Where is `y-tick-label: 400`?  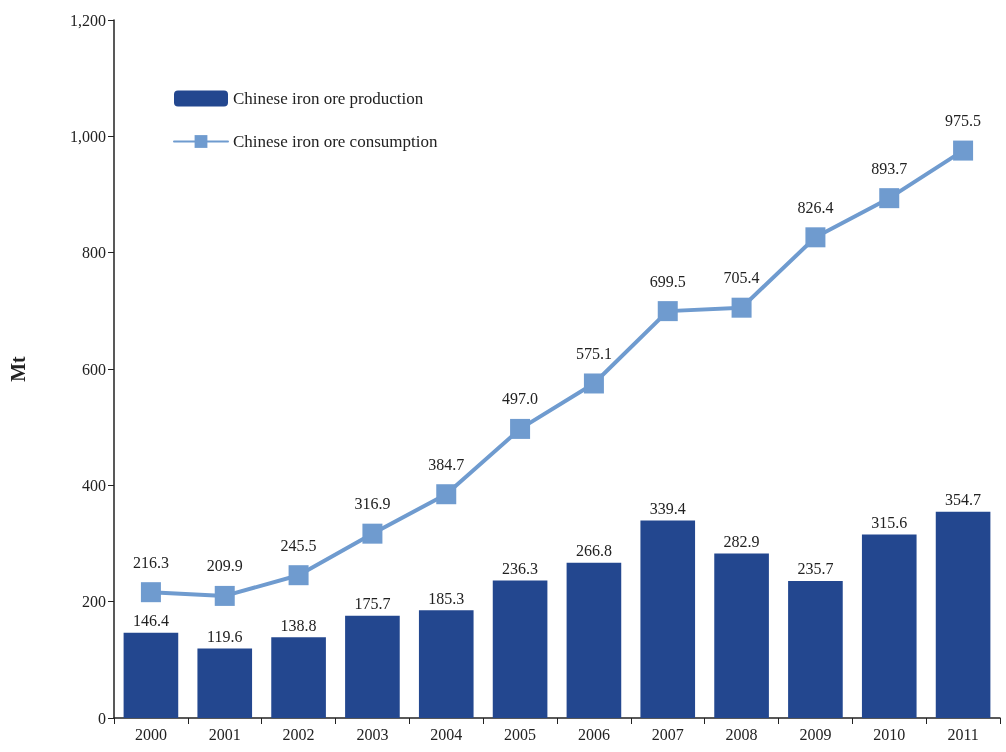 y-tick-label: 400 is located at coordinates (94, 485).